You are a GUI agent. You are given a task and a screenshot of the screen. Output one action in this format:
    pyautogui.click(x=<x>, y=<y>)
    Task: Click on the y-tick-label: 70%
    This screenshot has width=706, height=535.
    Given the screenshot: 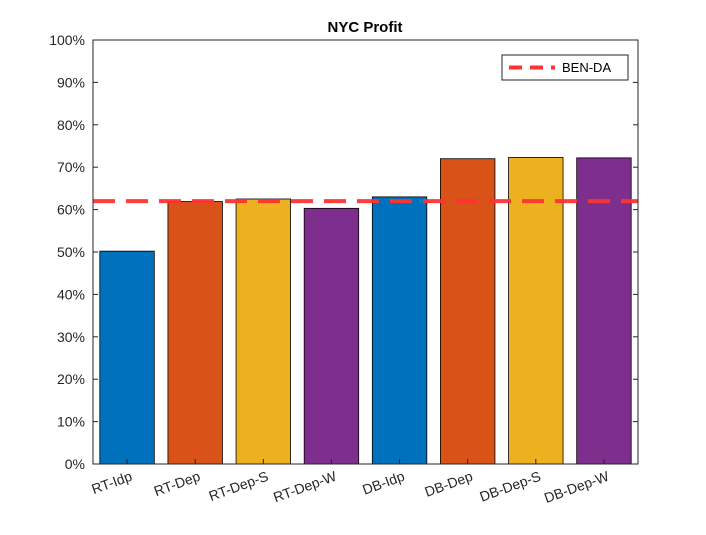 What is the action you would take?
    pyautogui.click(x=71, y=167)
    